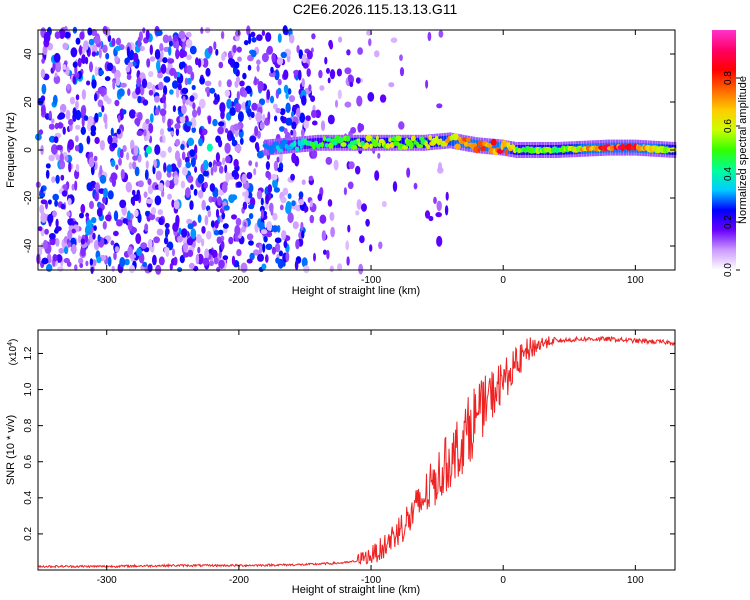  Describe the element at coordinates (503, 280) in the screenshot. I see `x-tick-label: 0` at that location.